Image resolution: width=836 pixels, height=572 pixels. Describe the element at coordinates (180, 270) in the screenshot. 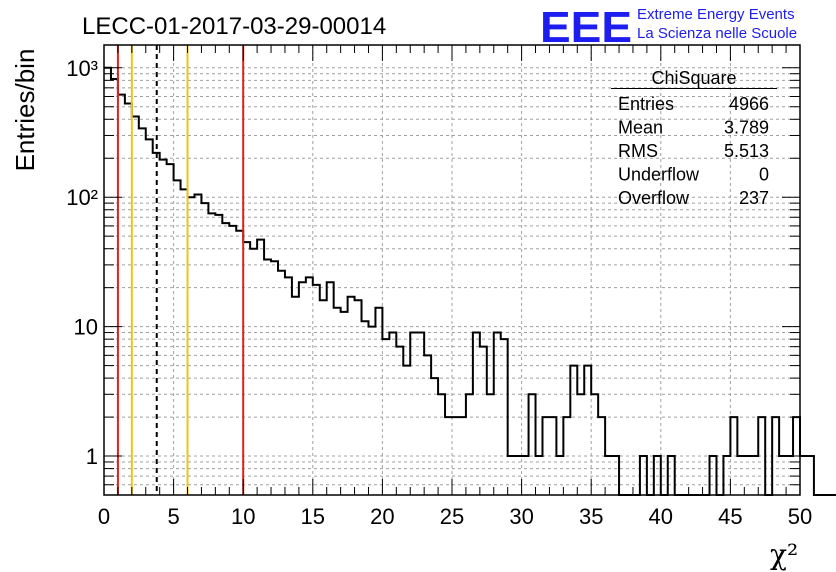

I see `reference-lines` at that location.